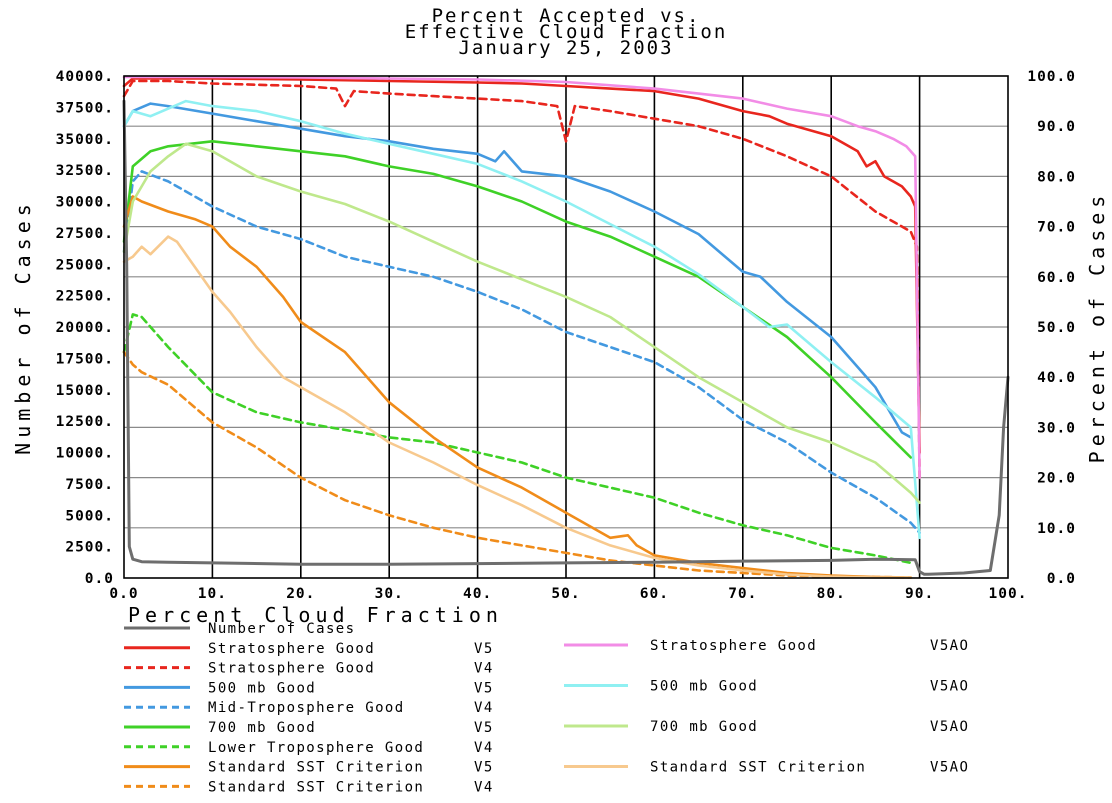 Image resolution: width=1112 pixels, height=803 pixels. I want to click on legend-version-5: V5, so click(484, 728).